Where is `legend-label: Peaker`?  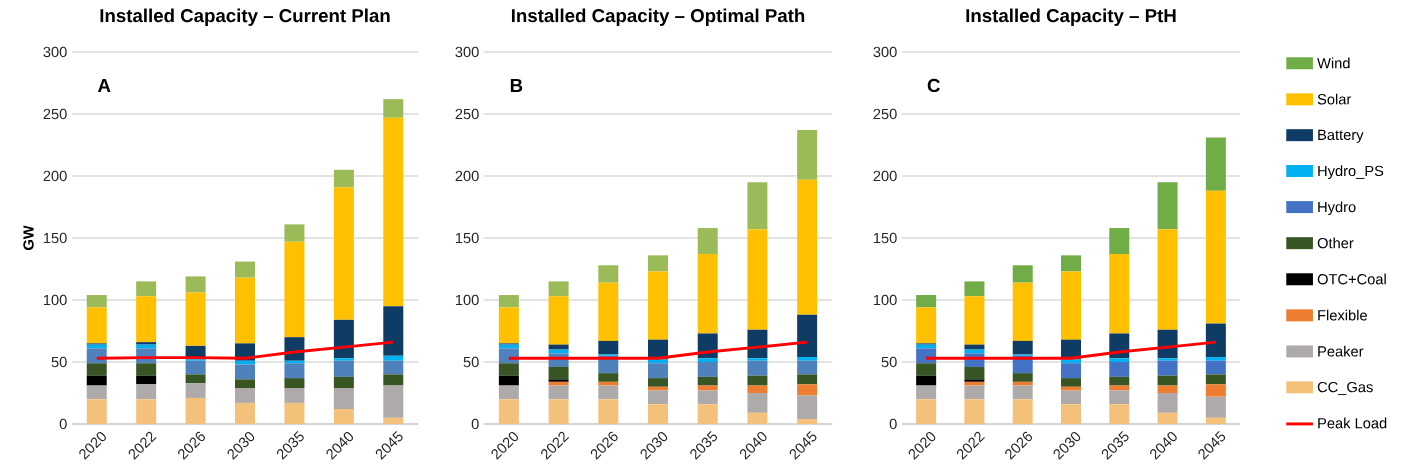 legend-label: Peaker is located at coordinates (1341, 351).